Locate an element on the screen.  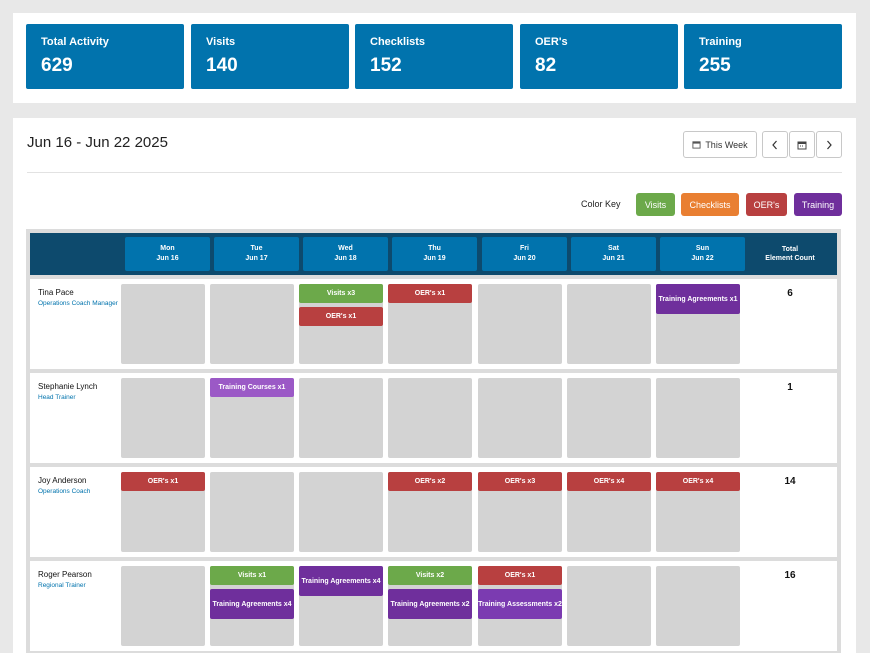
stat-card-oers: OER's 82 is located at coordinates (599, 56).